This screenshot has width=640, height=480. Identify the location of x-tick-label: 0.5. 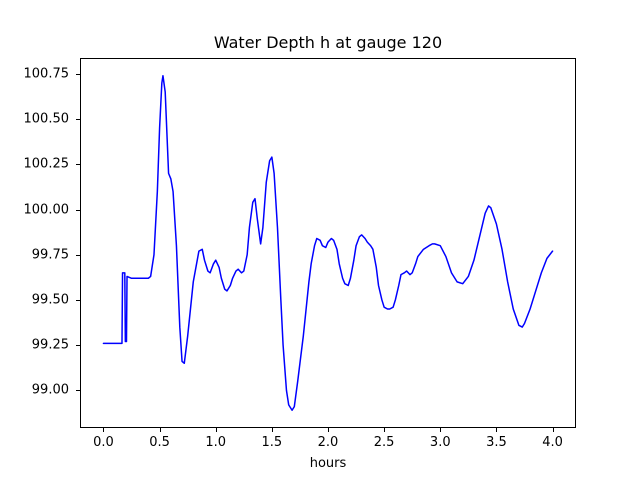
(159, 442).